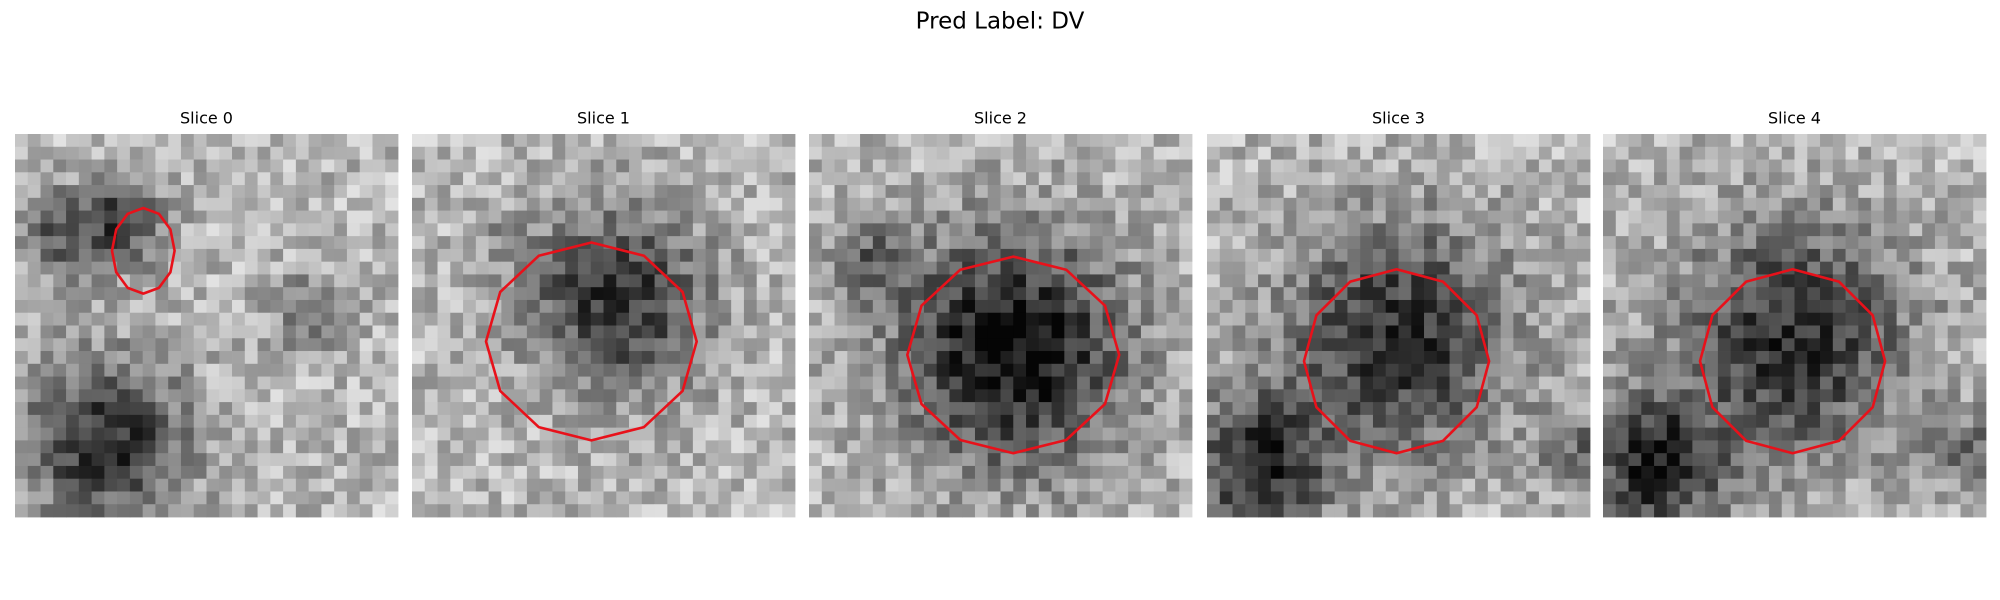 The image size is (2000, 600). What do you see at coordinates (603, 118) in the screenshot?
I see `panel-title: Slice 1` at bounding box center [603, 118].